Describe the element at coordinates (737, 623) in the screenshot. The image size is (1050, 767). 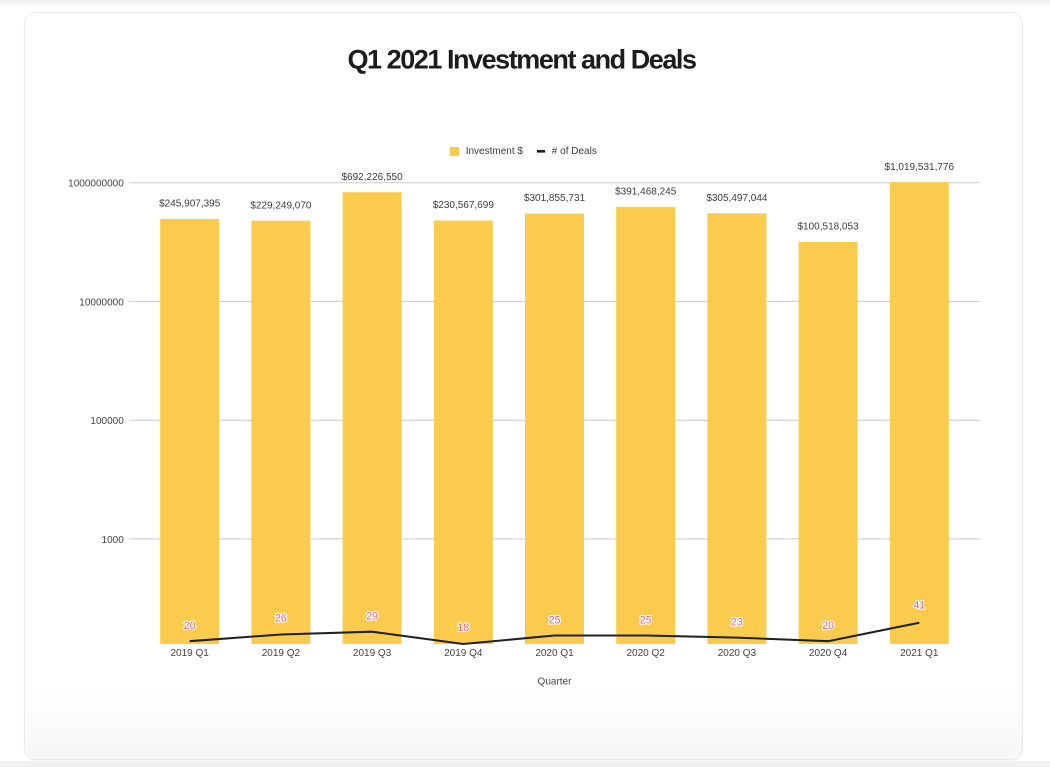
I see `svg-text: 23` at that location.